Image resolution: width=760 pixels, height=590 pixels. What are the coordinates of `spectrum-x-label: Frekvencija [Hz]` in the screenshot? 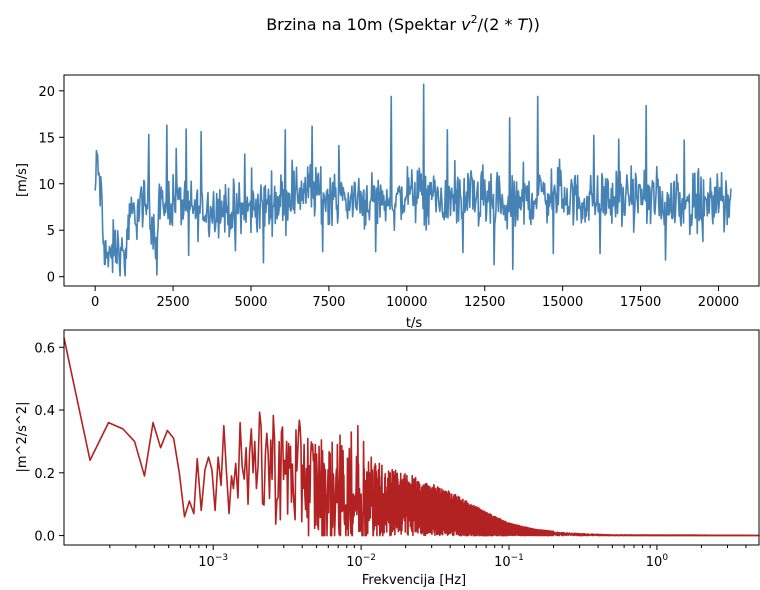 It's located at (414, 580).